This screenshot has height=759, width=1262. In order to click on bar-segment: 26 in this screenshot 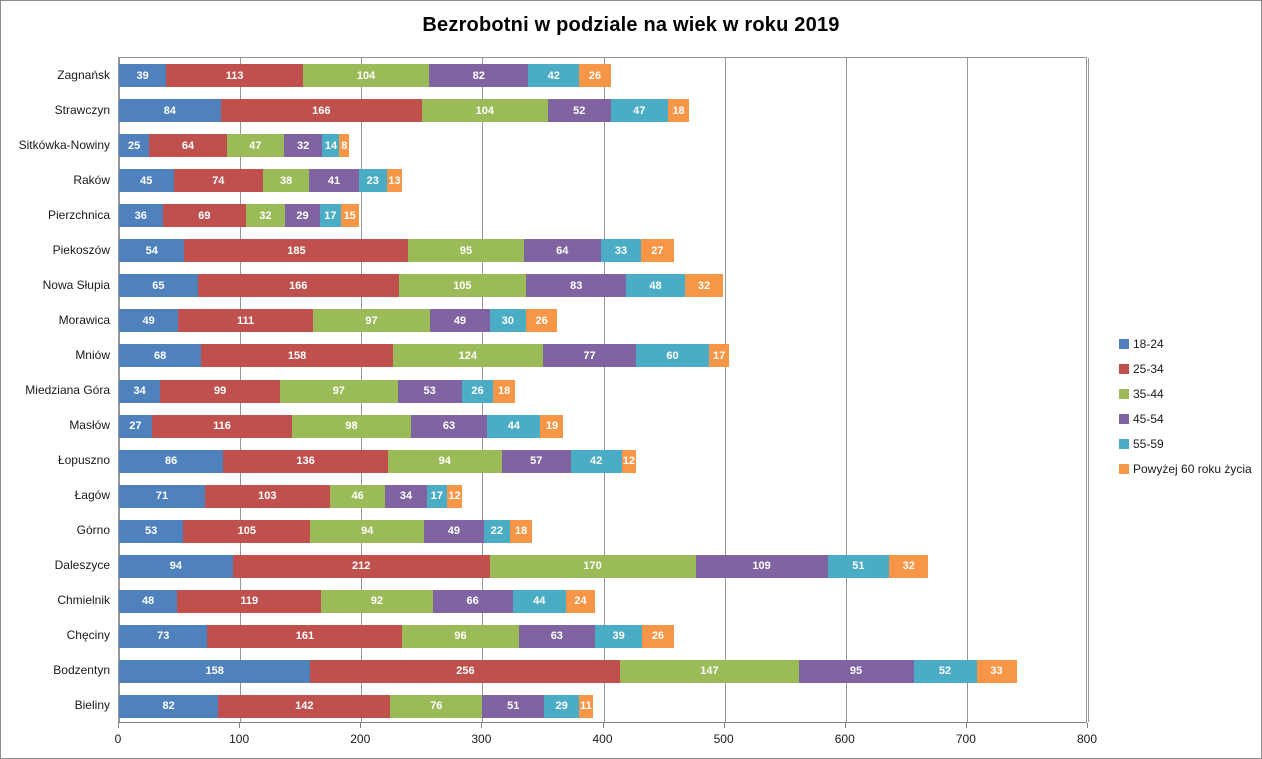, I will do `click(595, 76)`.